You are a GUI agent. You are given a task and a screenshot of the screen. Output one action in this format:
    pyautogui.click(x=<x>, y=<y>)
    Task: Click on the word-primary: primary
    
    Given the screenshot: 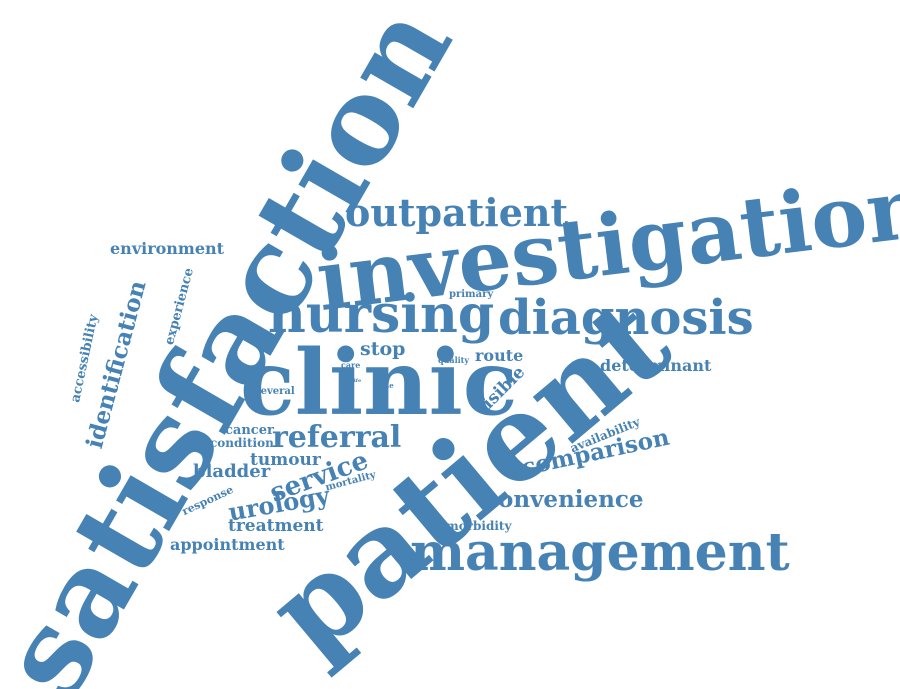 What is the action you would take?
    pyautogui.click(x=471, y=294)
    